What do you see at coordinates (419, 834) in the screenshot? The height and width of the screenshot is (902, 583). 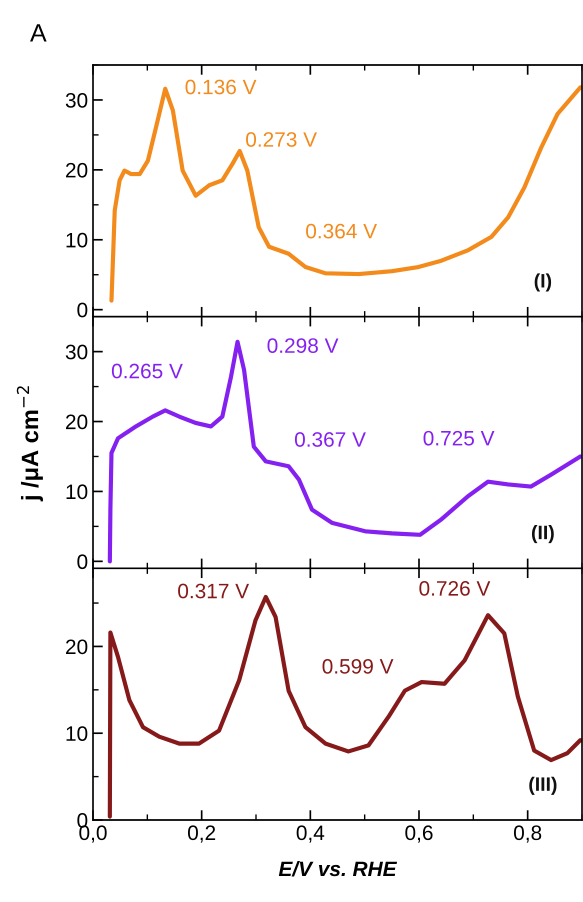 I see `x-tick-label: 0,6` at bounding box center [419, 834].